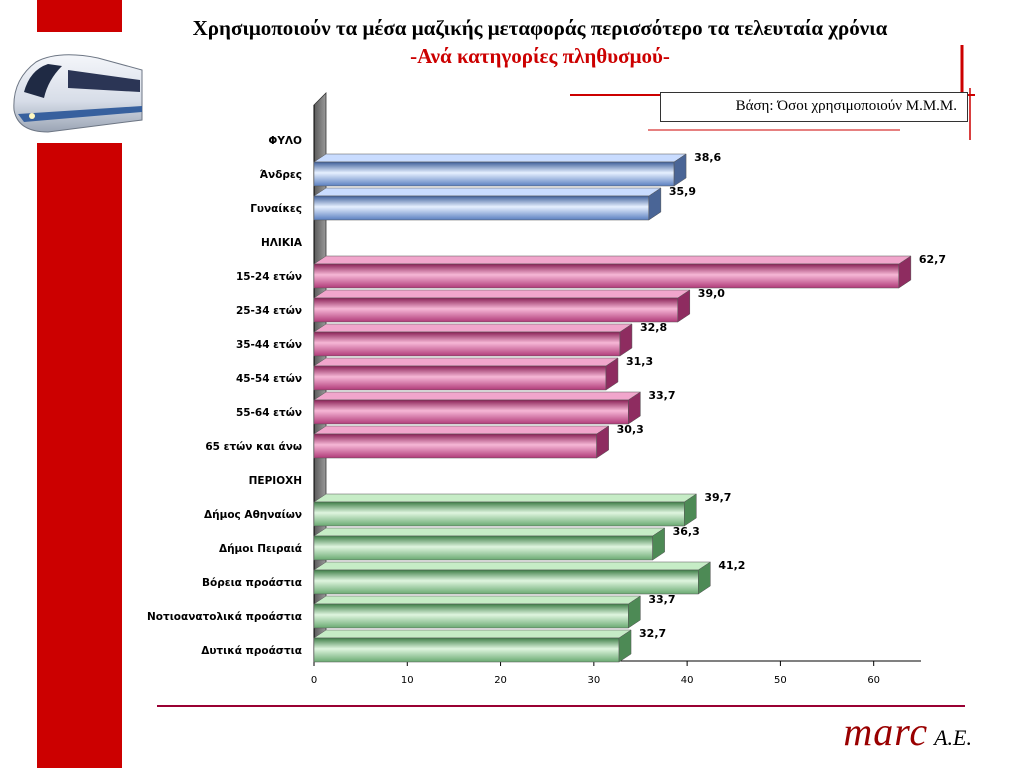  What do you see at coordinates (652, 633) in the screenshot?
I see `data-label: 32,7` at bounding box center [652, 633].